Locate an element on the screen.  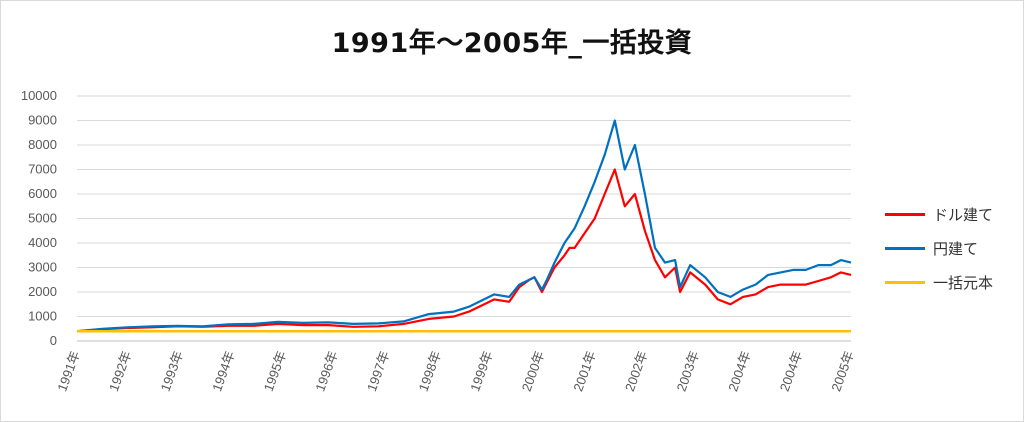
y-tick-label-1: 1000 is located at coordinates (42, 316).